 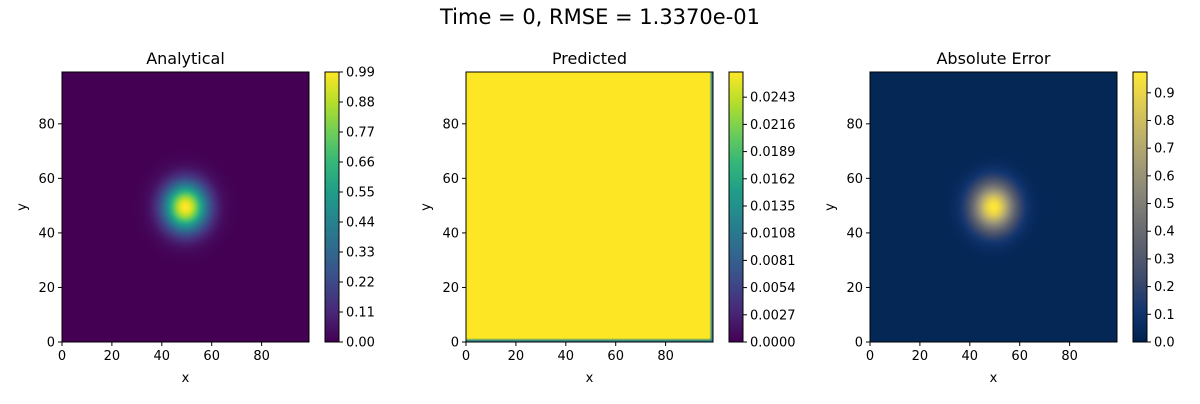 What do you see at coordinates (1164, 259) in the screenshot?
I see `colorbar-tick-label: 0.3` at bounding box center [1164, 259].